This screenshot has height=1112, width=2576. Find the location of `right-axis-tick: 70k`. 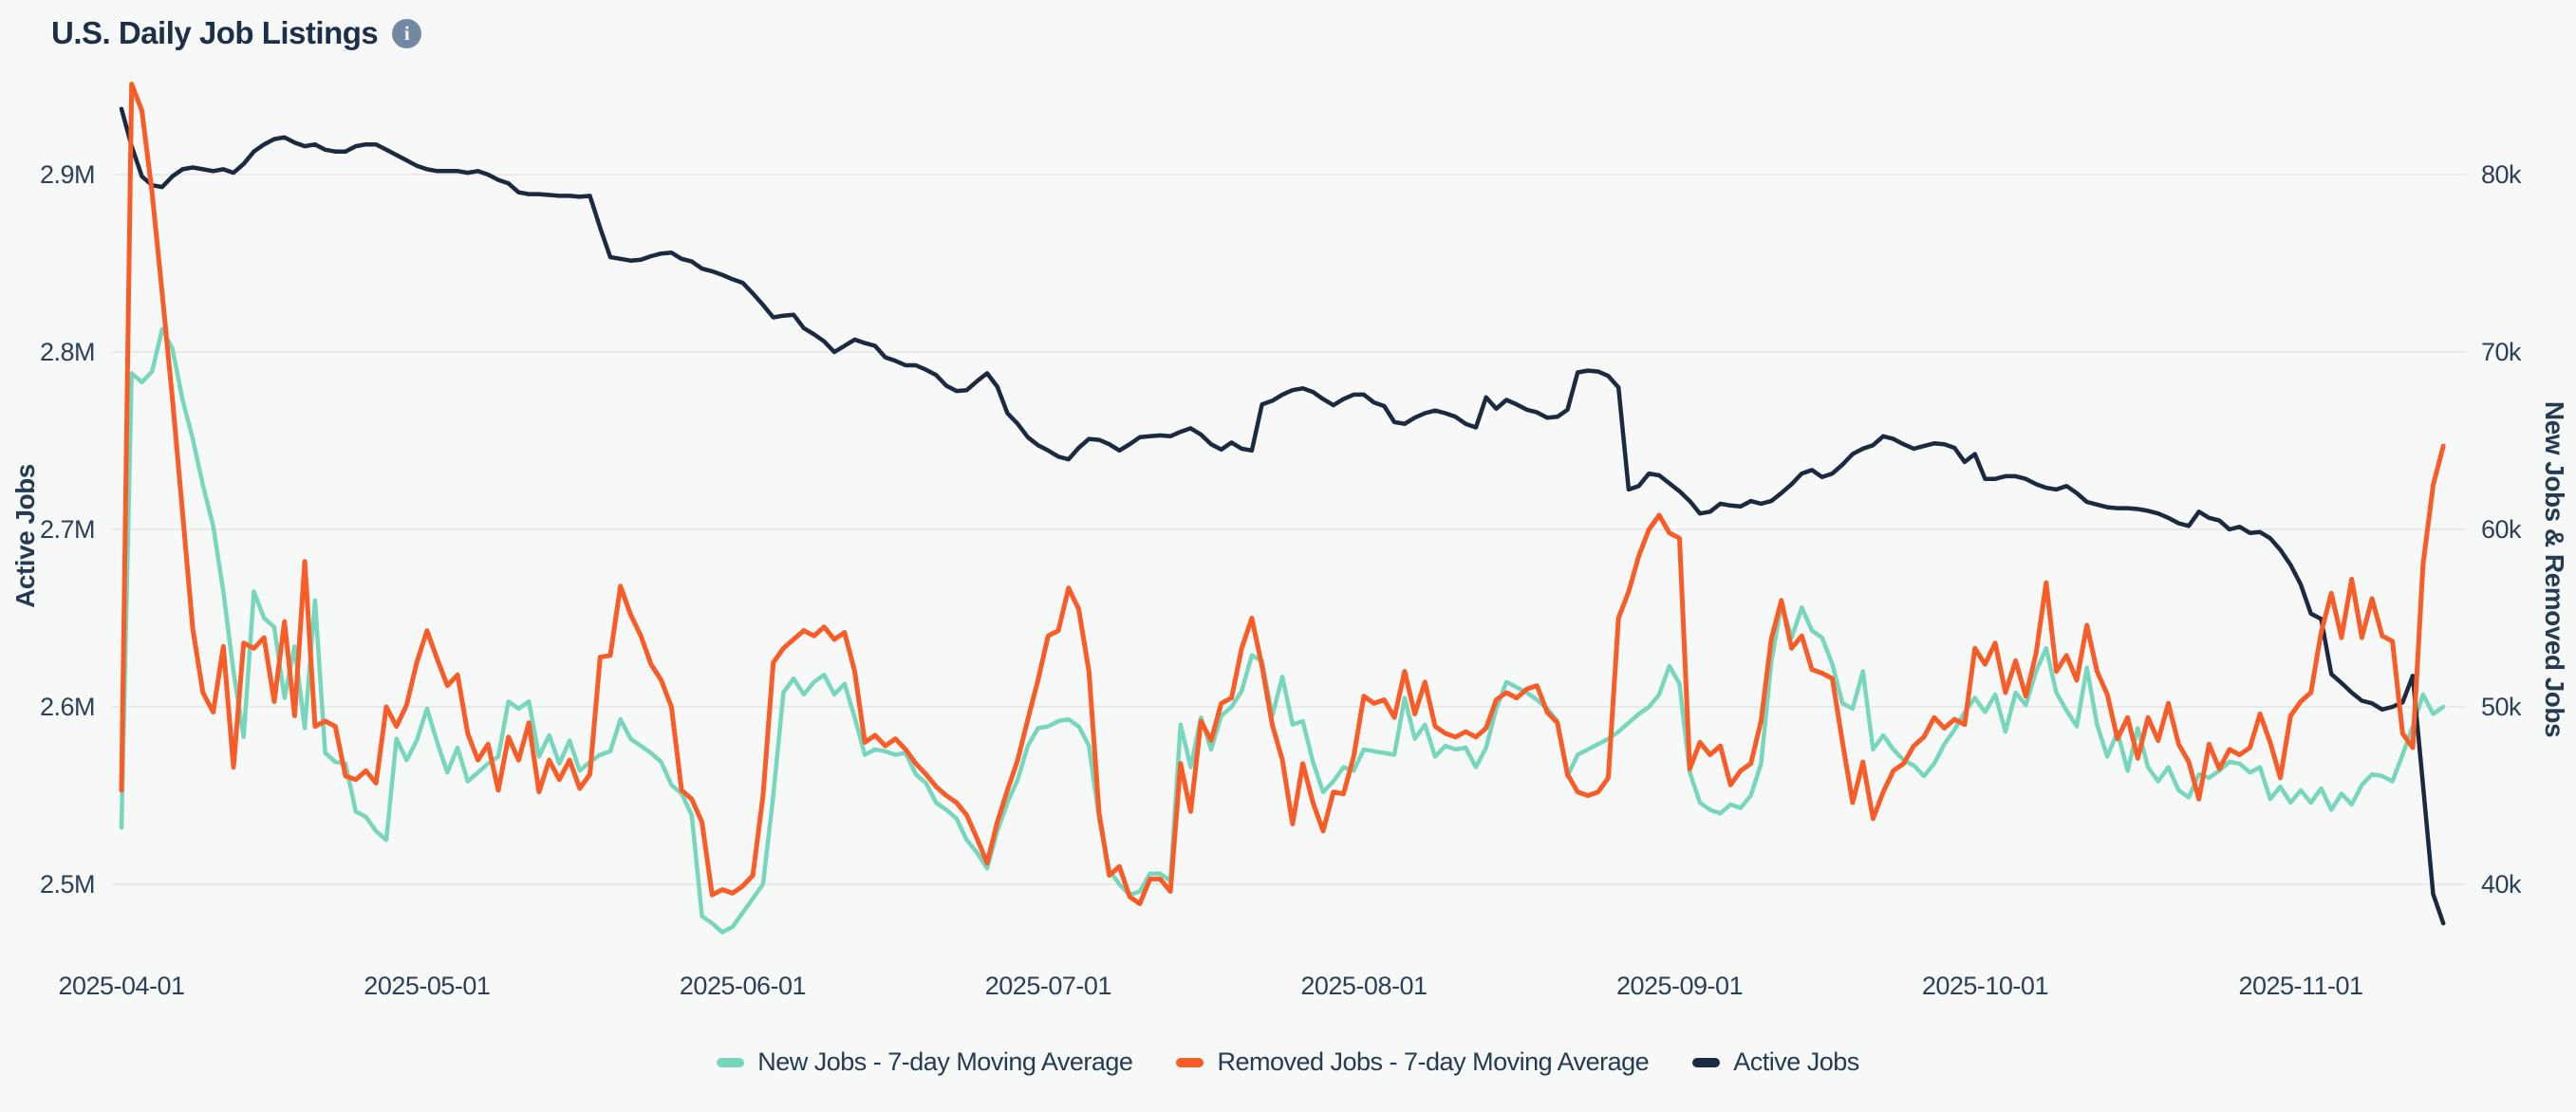

right-axis-tick: 70k is located at coordinates (2501, 352).